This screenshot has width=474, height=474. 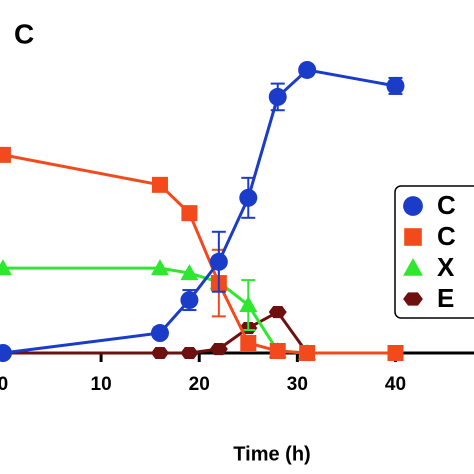 What do you see at coordinates (446, 267) in the screenshot?
I see `legend-label: X` at bounding box center [446, 267].